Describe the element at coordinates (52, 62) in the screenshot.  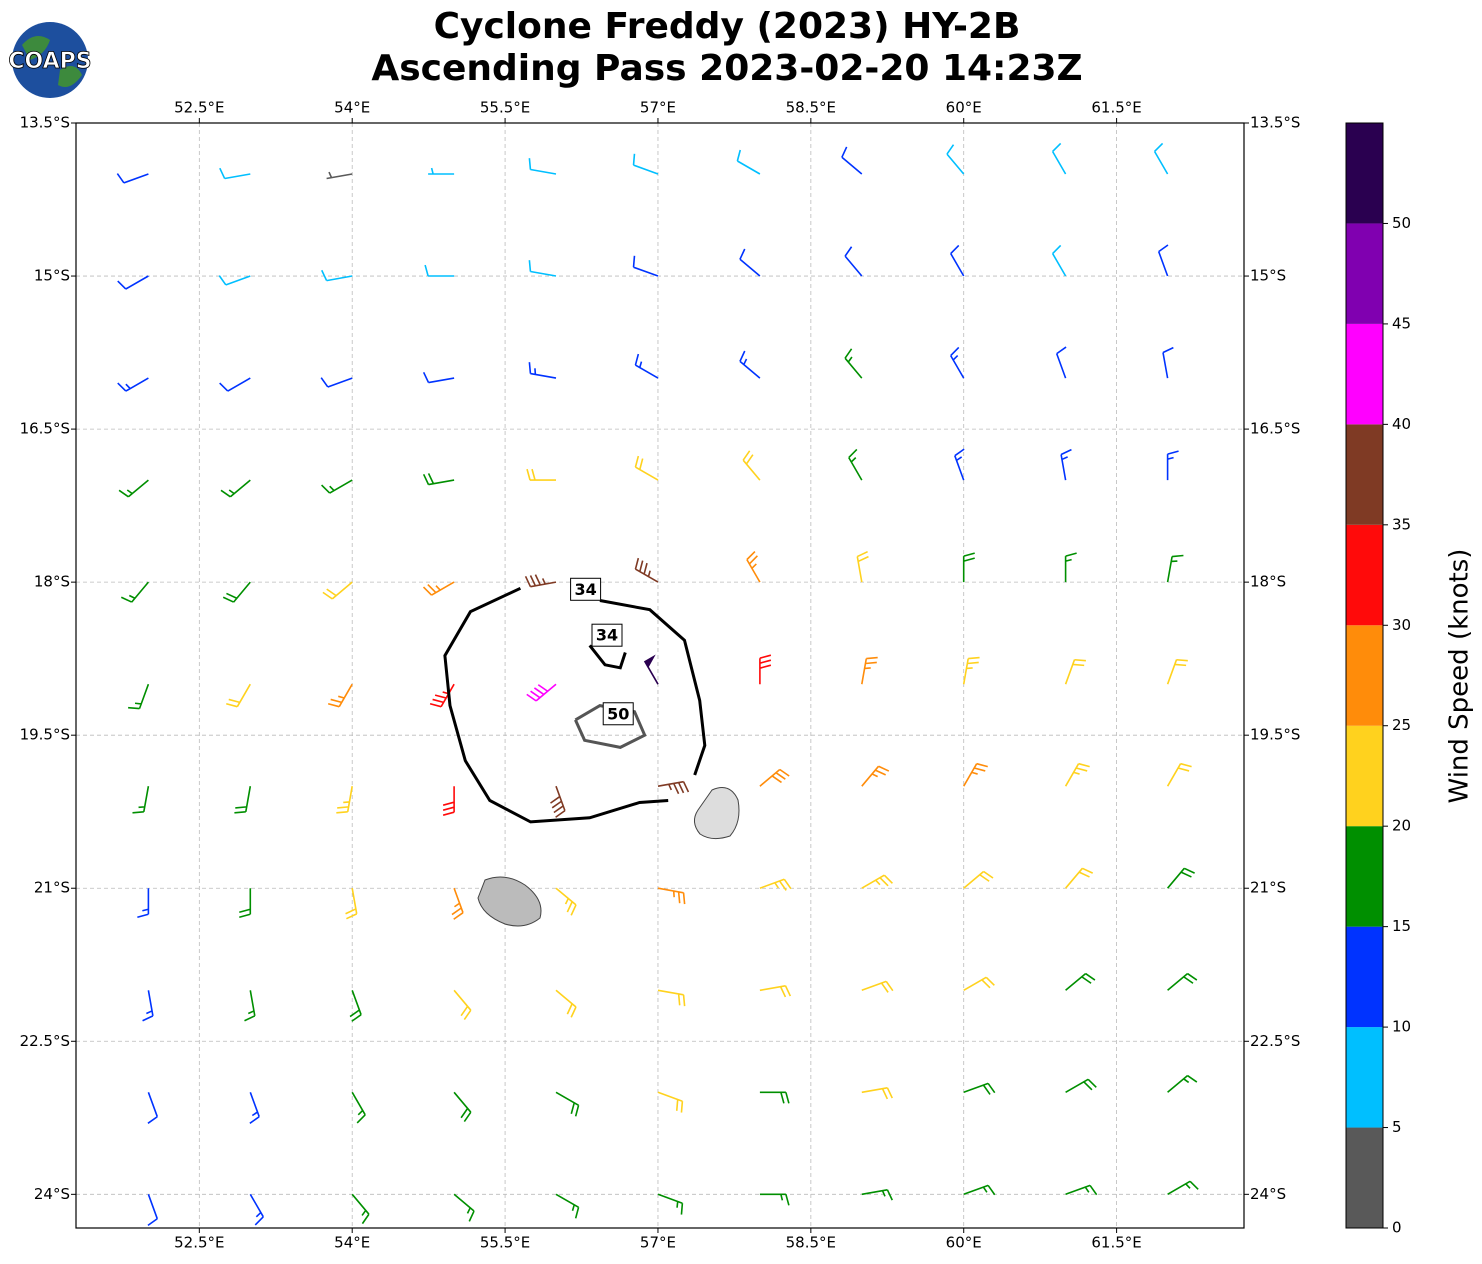
I see `logo-land` at that location.